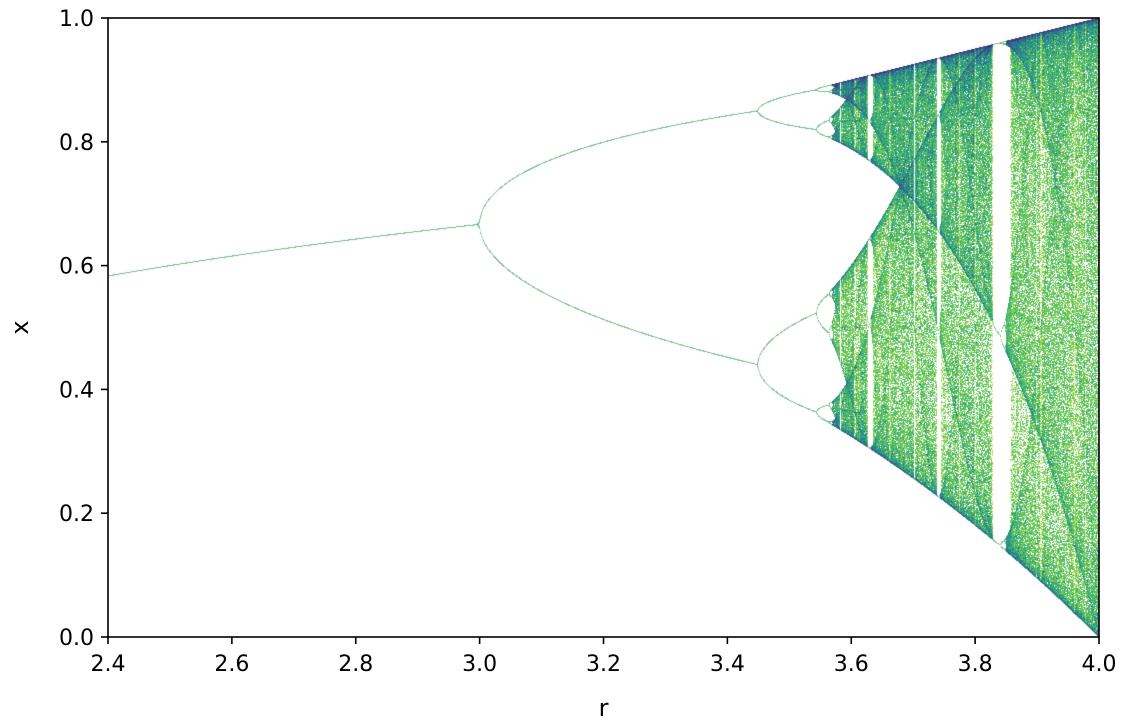 The height and width of the screenshot is (725, 1127). What do you see at coordinates (603, 664) in the screenshot?
I see `x-tick-label: 3.2` at bounding box center [603, 664].